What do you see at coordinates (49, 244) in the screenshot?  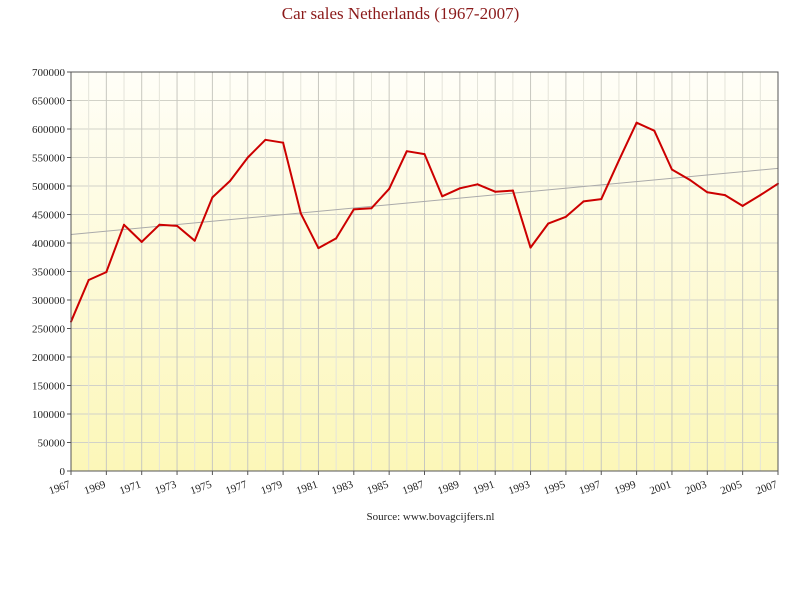 I see `y-tick-label: 400000` at bounding box center [49, 244].